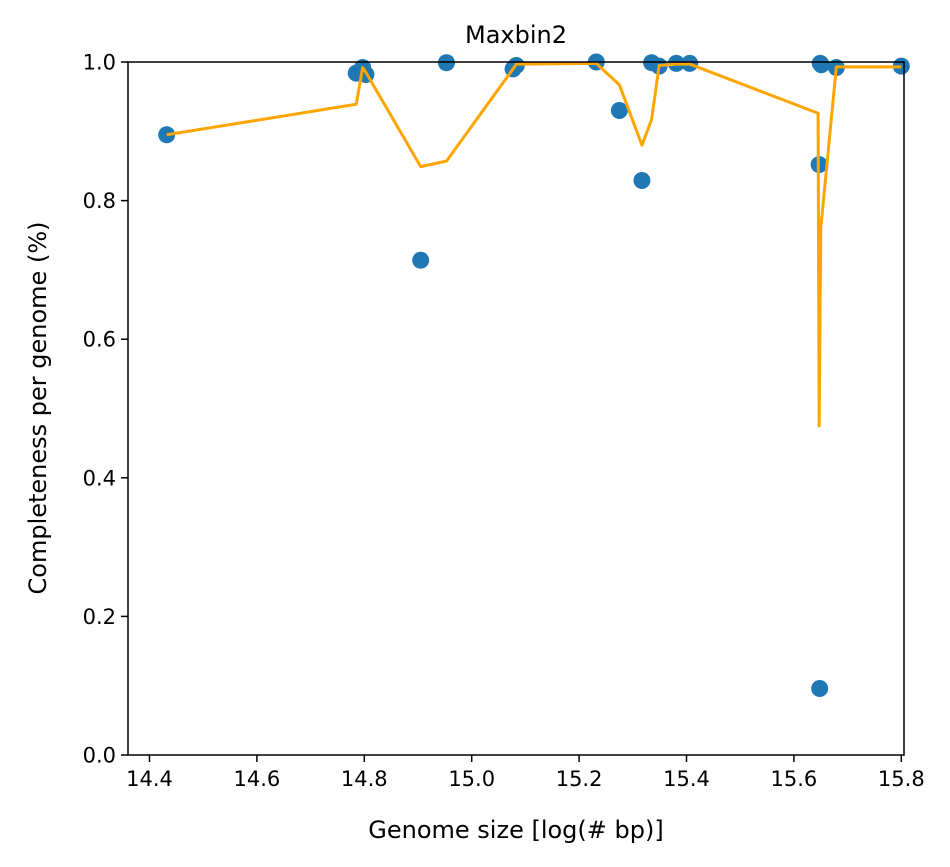  I want to click on x-tick-label-6: 15.6, so click(794, 779).